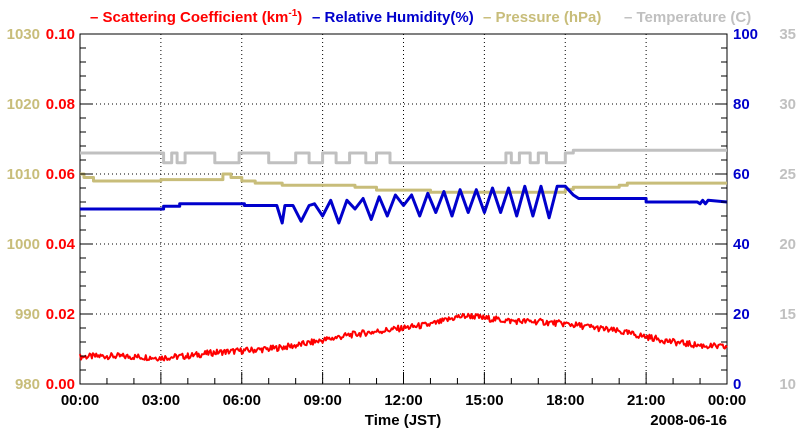 The width and height of the screenshot is (800, 434). What do you see at coordinates (27, 314) in the screenshot?
I see `tick-label-pressure: 990` at bounding box center [27, 314].